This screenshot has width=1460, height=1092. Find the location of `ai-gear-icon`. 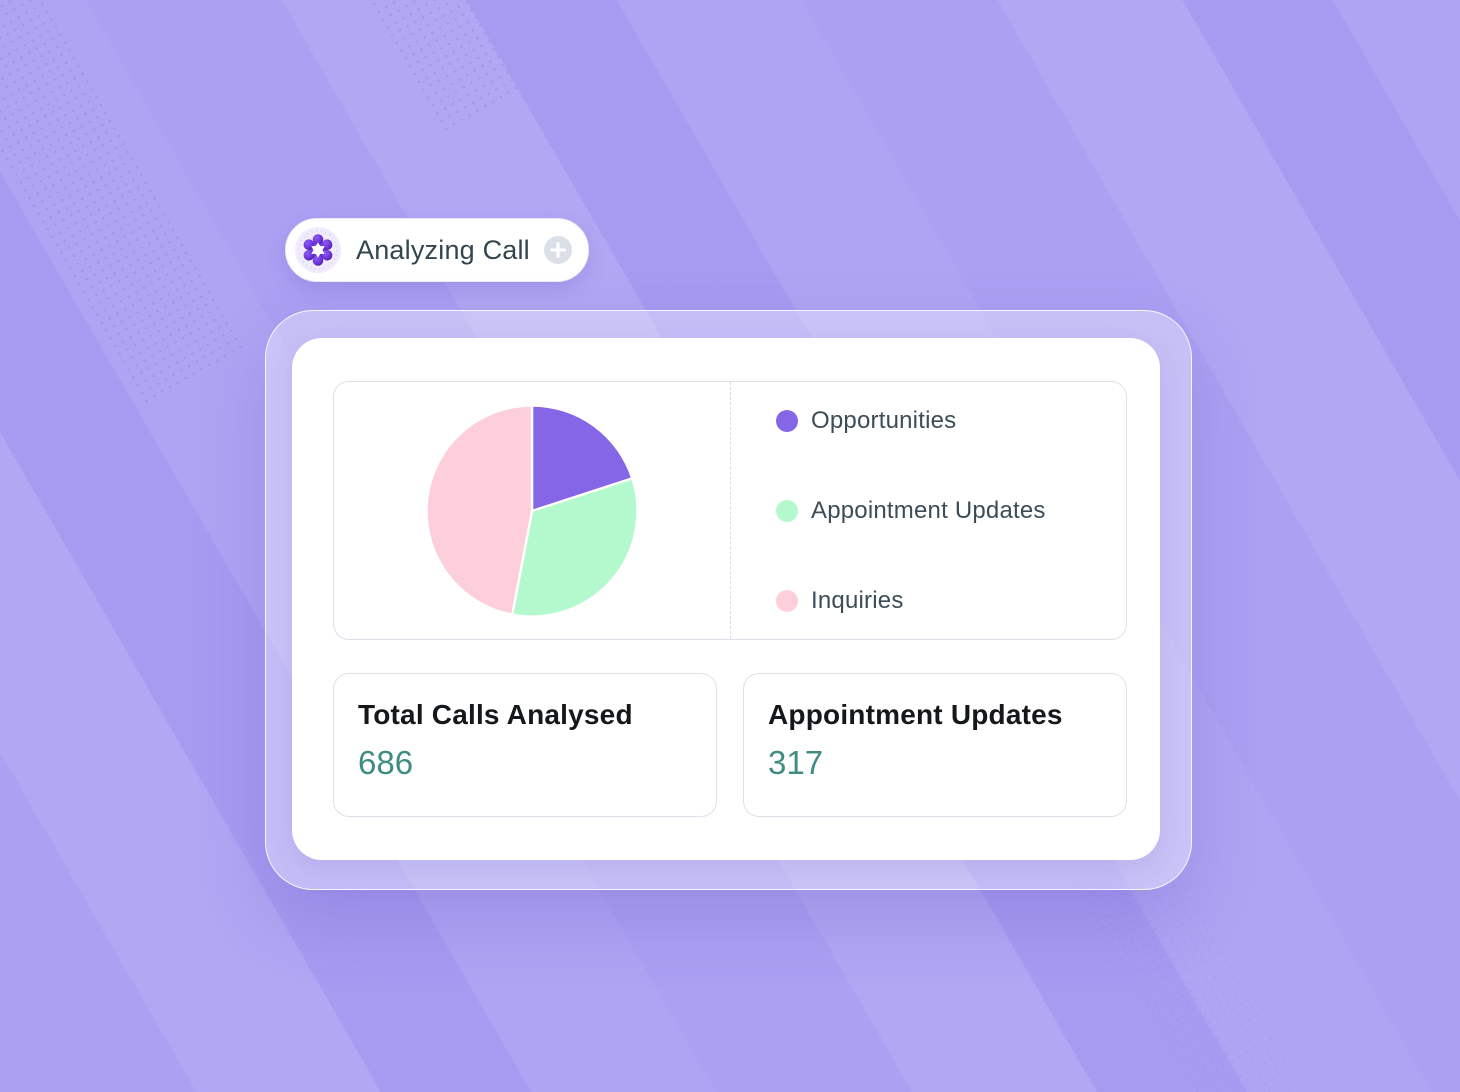

ai-gear-icon is located at coordinates (318, 250).